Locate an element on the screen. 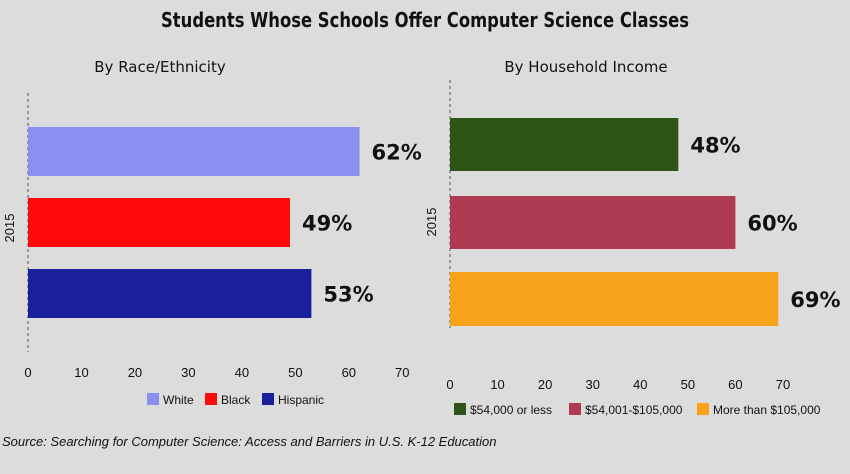  legend-label-1-3: Hispanic is located at coordinates (301, 400).